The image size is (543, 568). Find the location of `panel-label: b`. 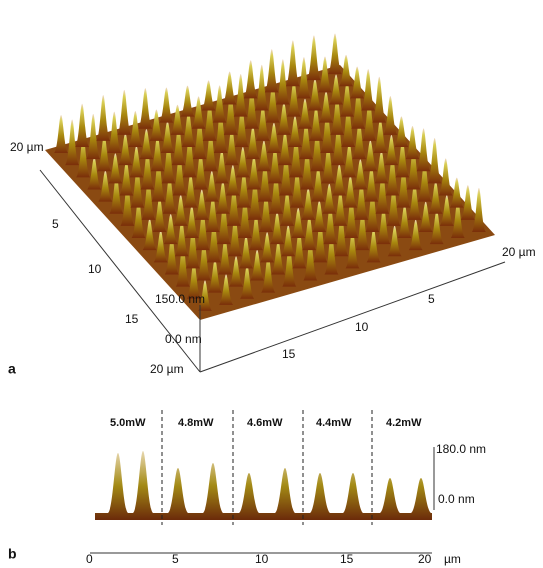

panel-label: b is located at coordinates (12, 554).